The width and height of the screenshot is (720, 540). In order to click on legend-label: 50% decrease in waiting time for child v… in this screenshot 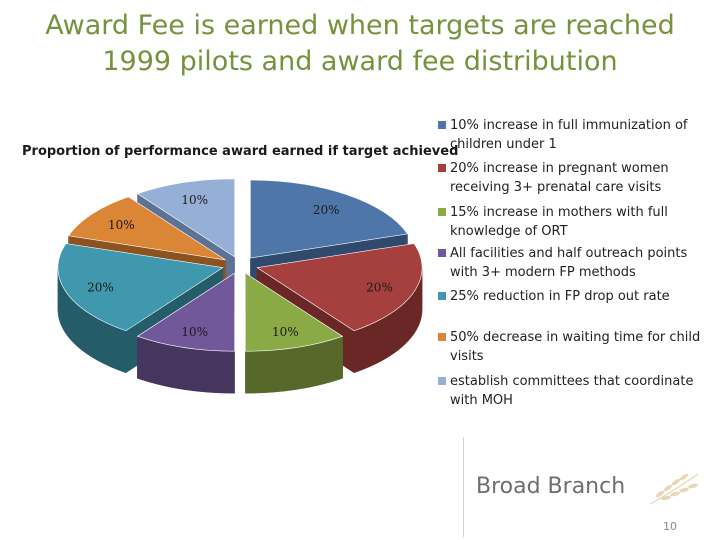, I will do `click(575, 347)`.